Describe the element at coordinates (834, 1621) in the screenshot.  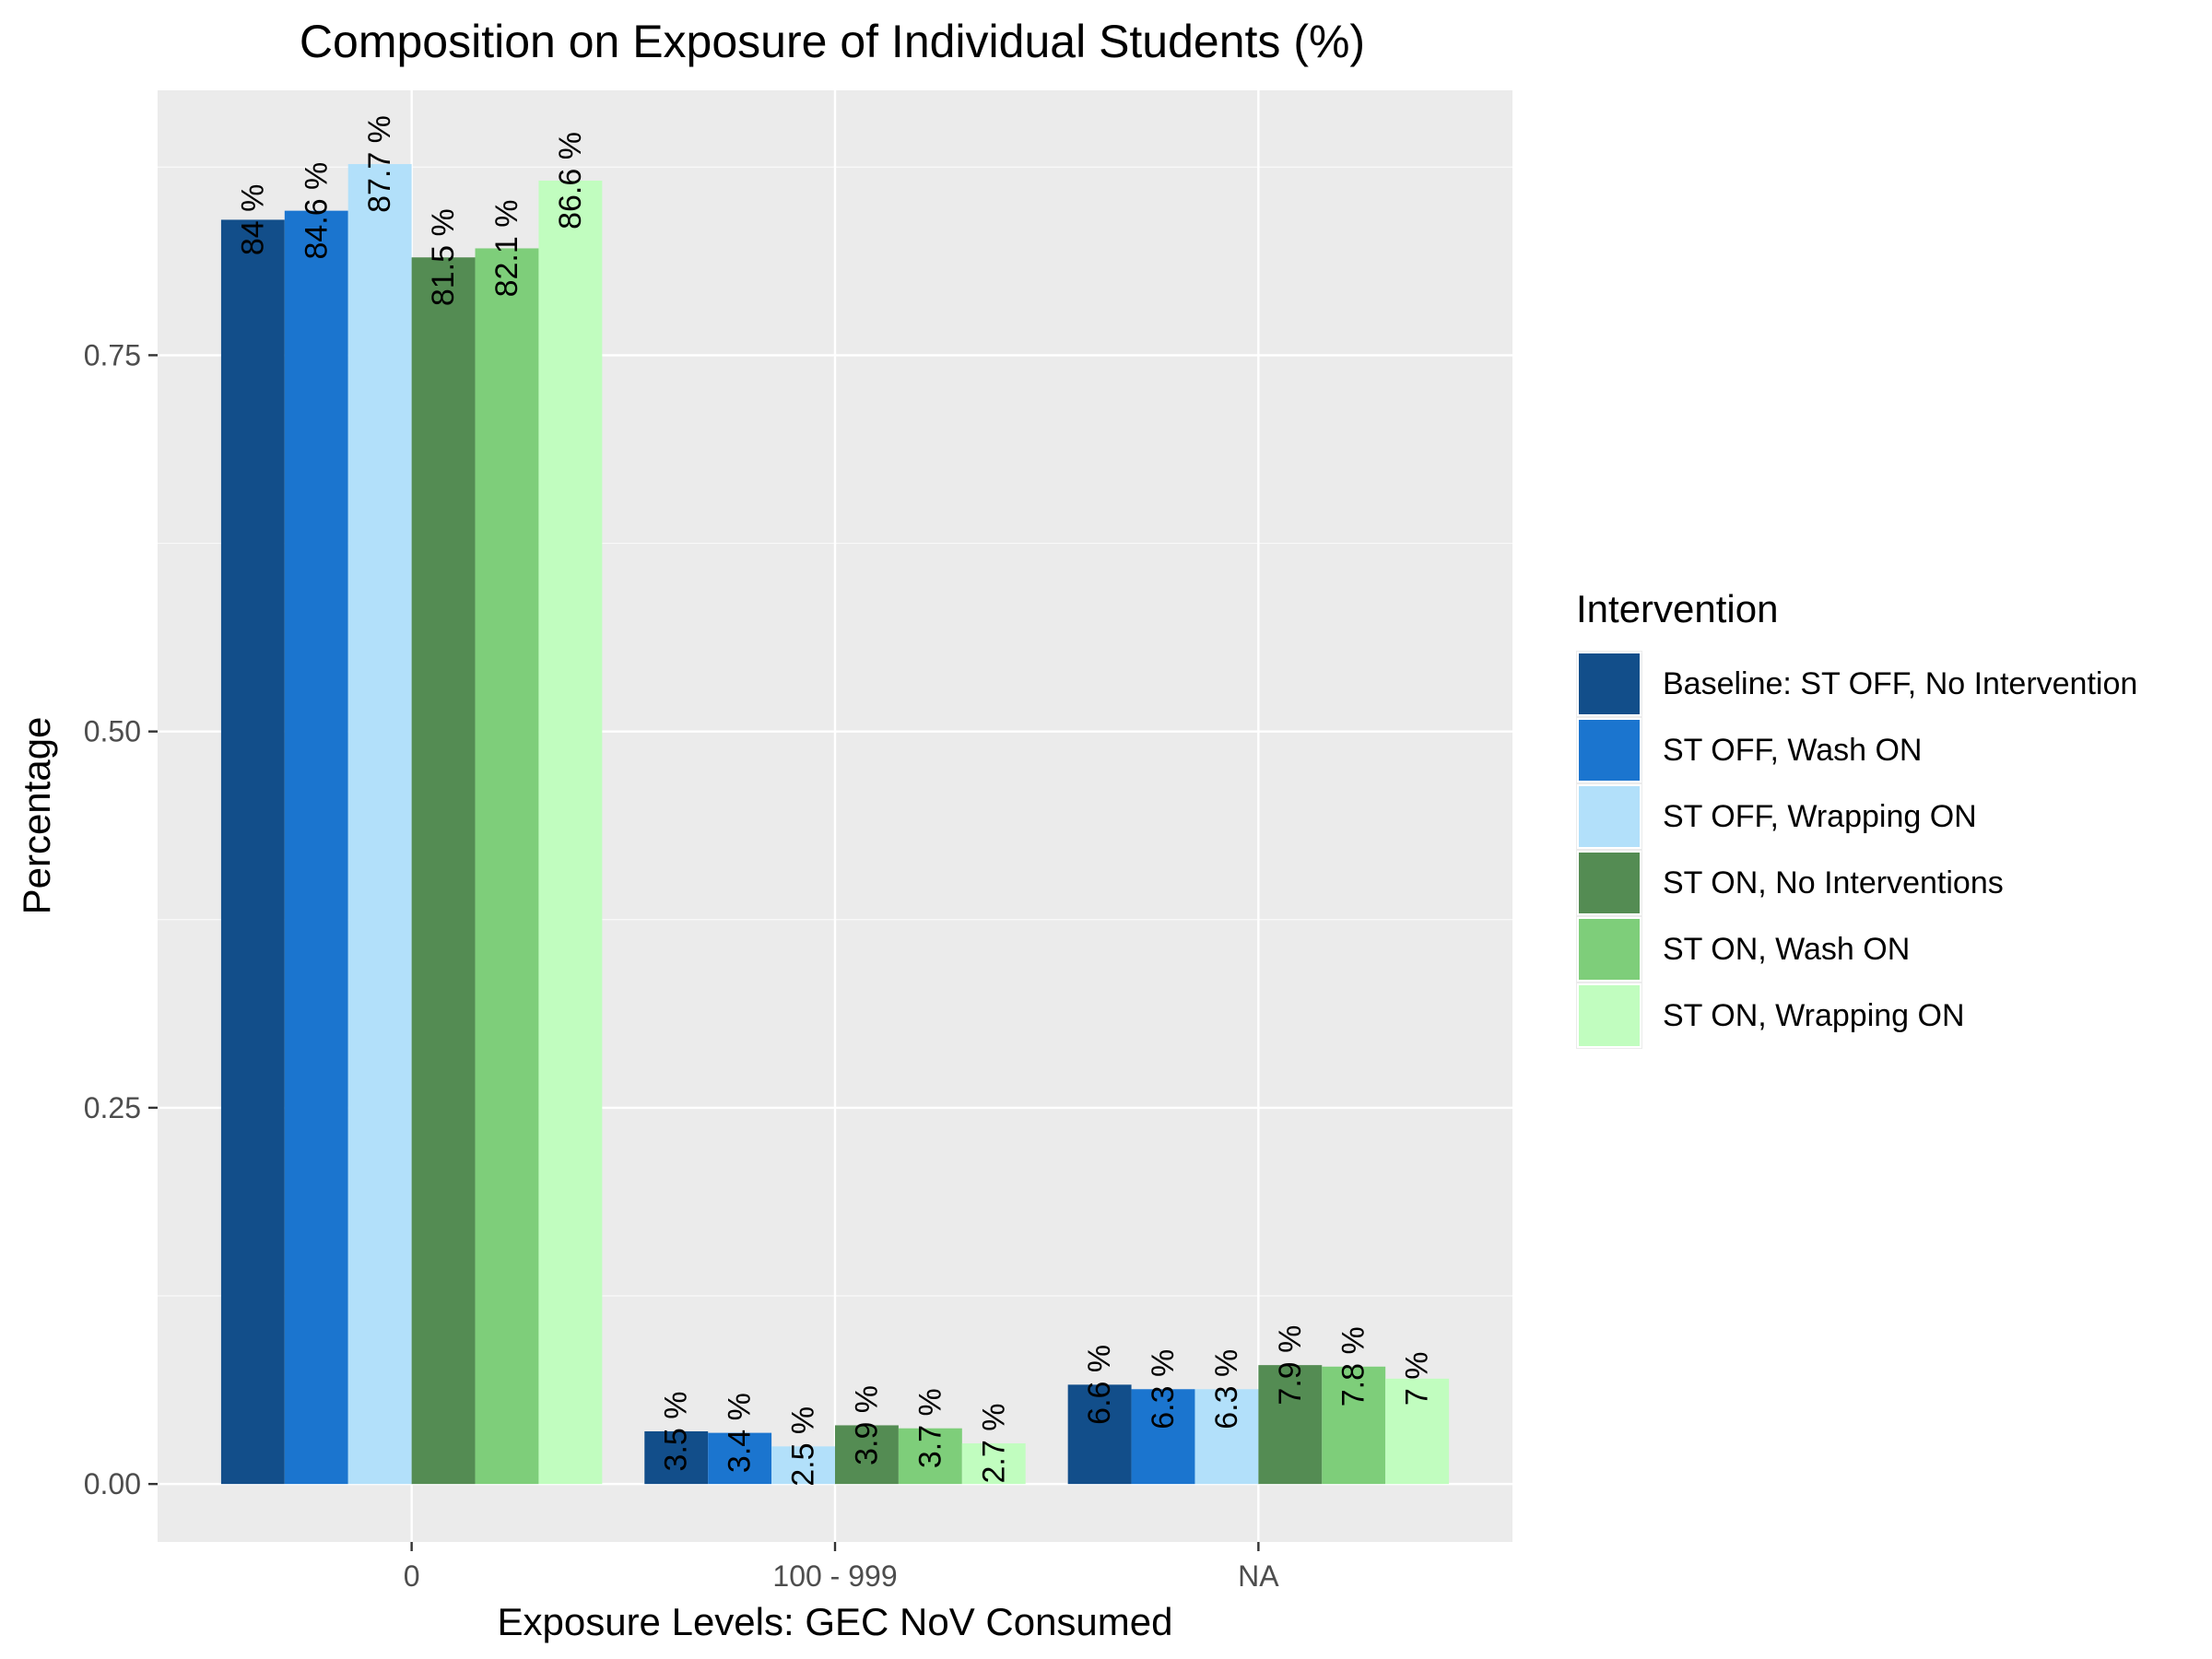
I see `x-axis-title: Exposure Levels: GEC NoV Consumed` at that location.